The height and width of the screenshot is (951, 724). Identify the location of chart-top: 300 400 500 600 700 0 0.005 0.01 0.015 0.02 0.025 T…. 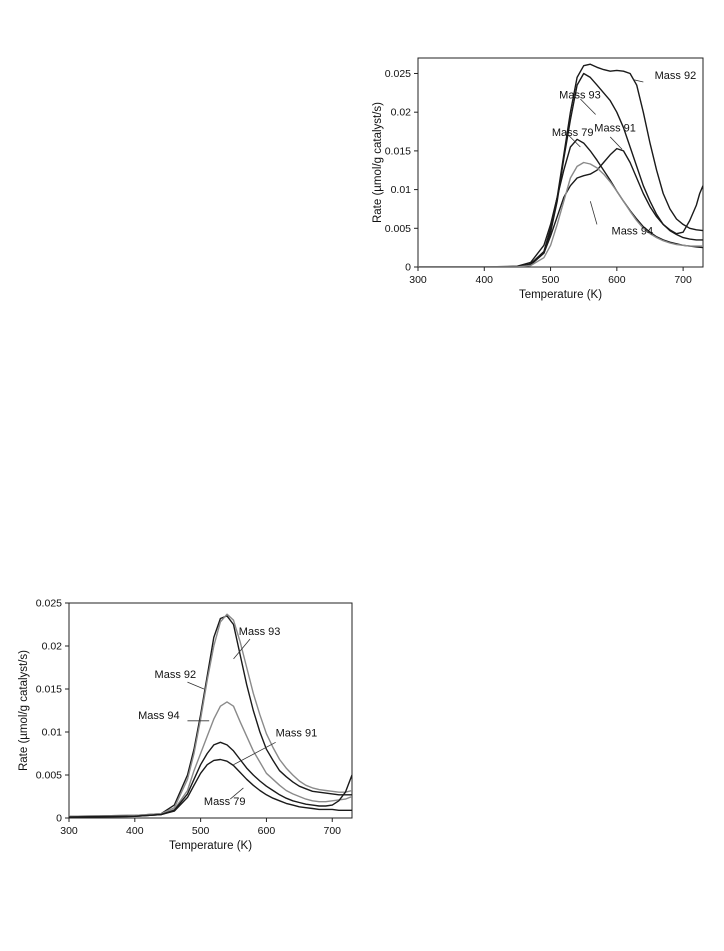
(540, 180).